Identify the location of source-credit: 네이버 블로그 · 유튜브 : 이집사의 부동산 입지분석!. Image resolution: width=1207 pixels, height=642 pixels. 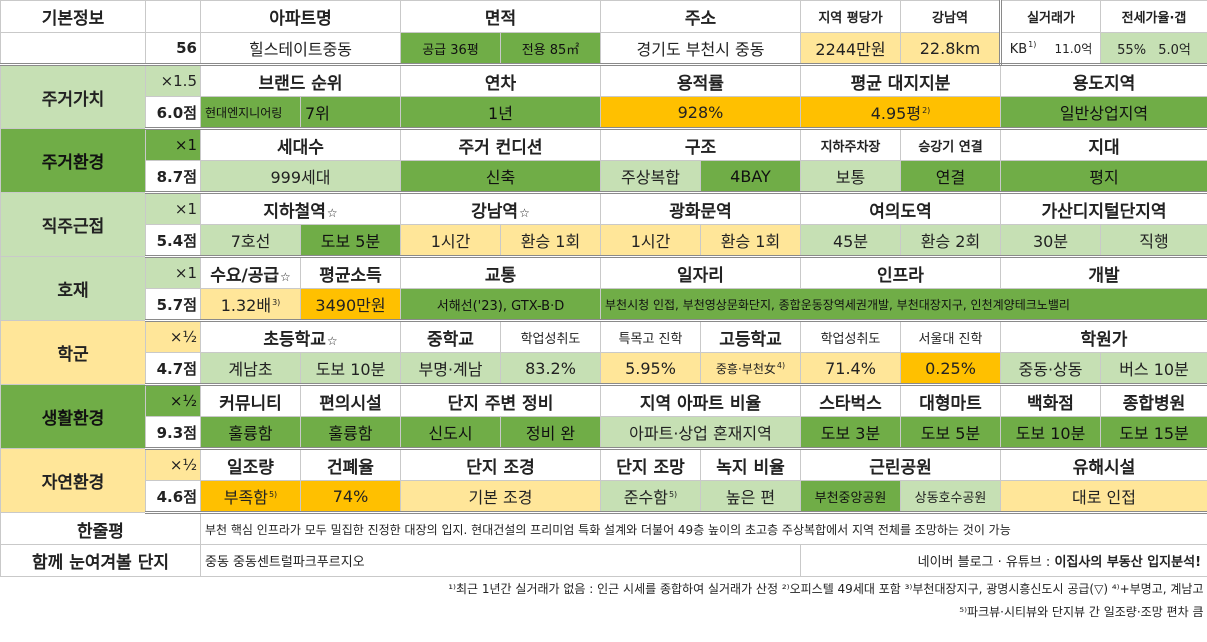
(1003, 560).